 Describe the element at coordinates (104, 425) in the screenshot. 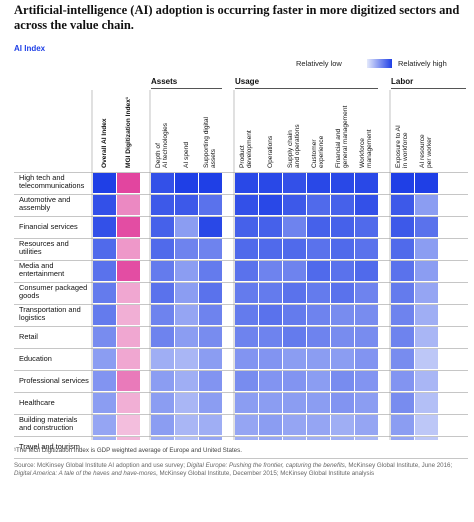

I see `heatmap-cell-building-materials-and-construction-overall-ai-index` at that location.